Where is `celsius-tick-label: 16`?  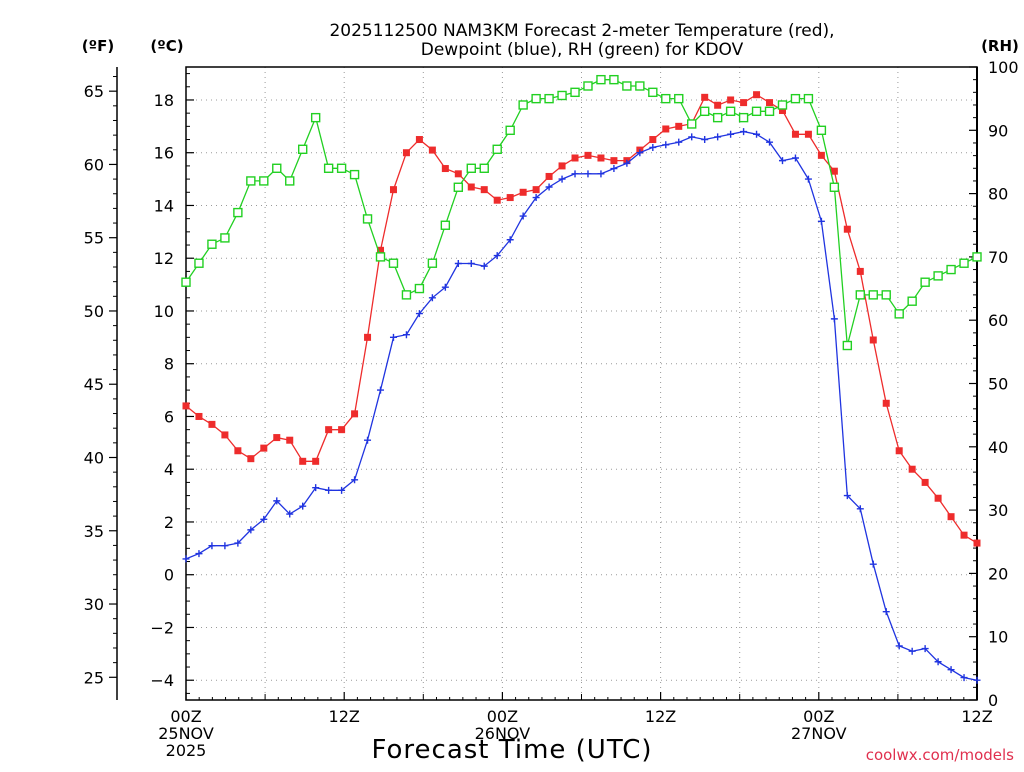 celsius-tick-label: 16 is located at coordinates (164, 153).